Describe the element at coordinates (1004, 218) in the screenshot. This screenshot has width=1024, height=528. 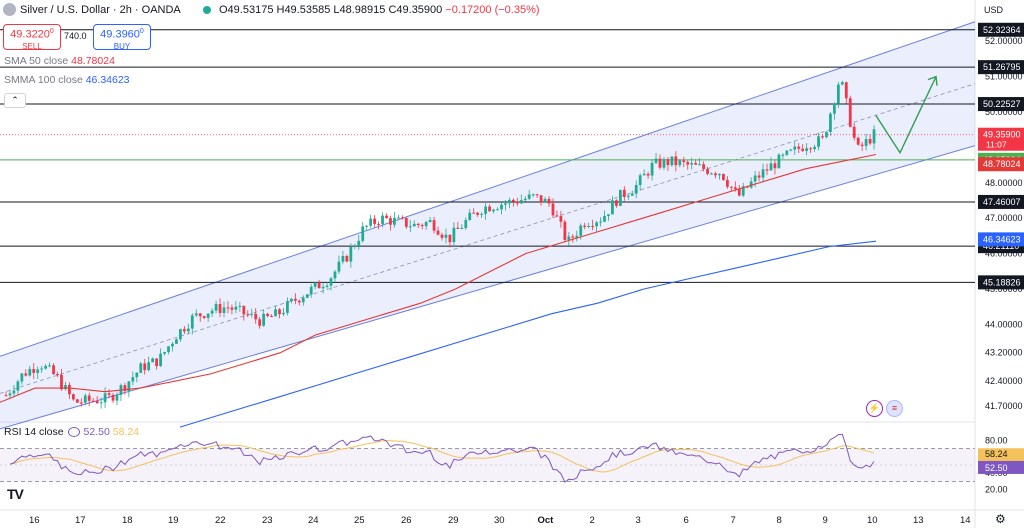
I see `y-tick-5: 47.00000` at that location.